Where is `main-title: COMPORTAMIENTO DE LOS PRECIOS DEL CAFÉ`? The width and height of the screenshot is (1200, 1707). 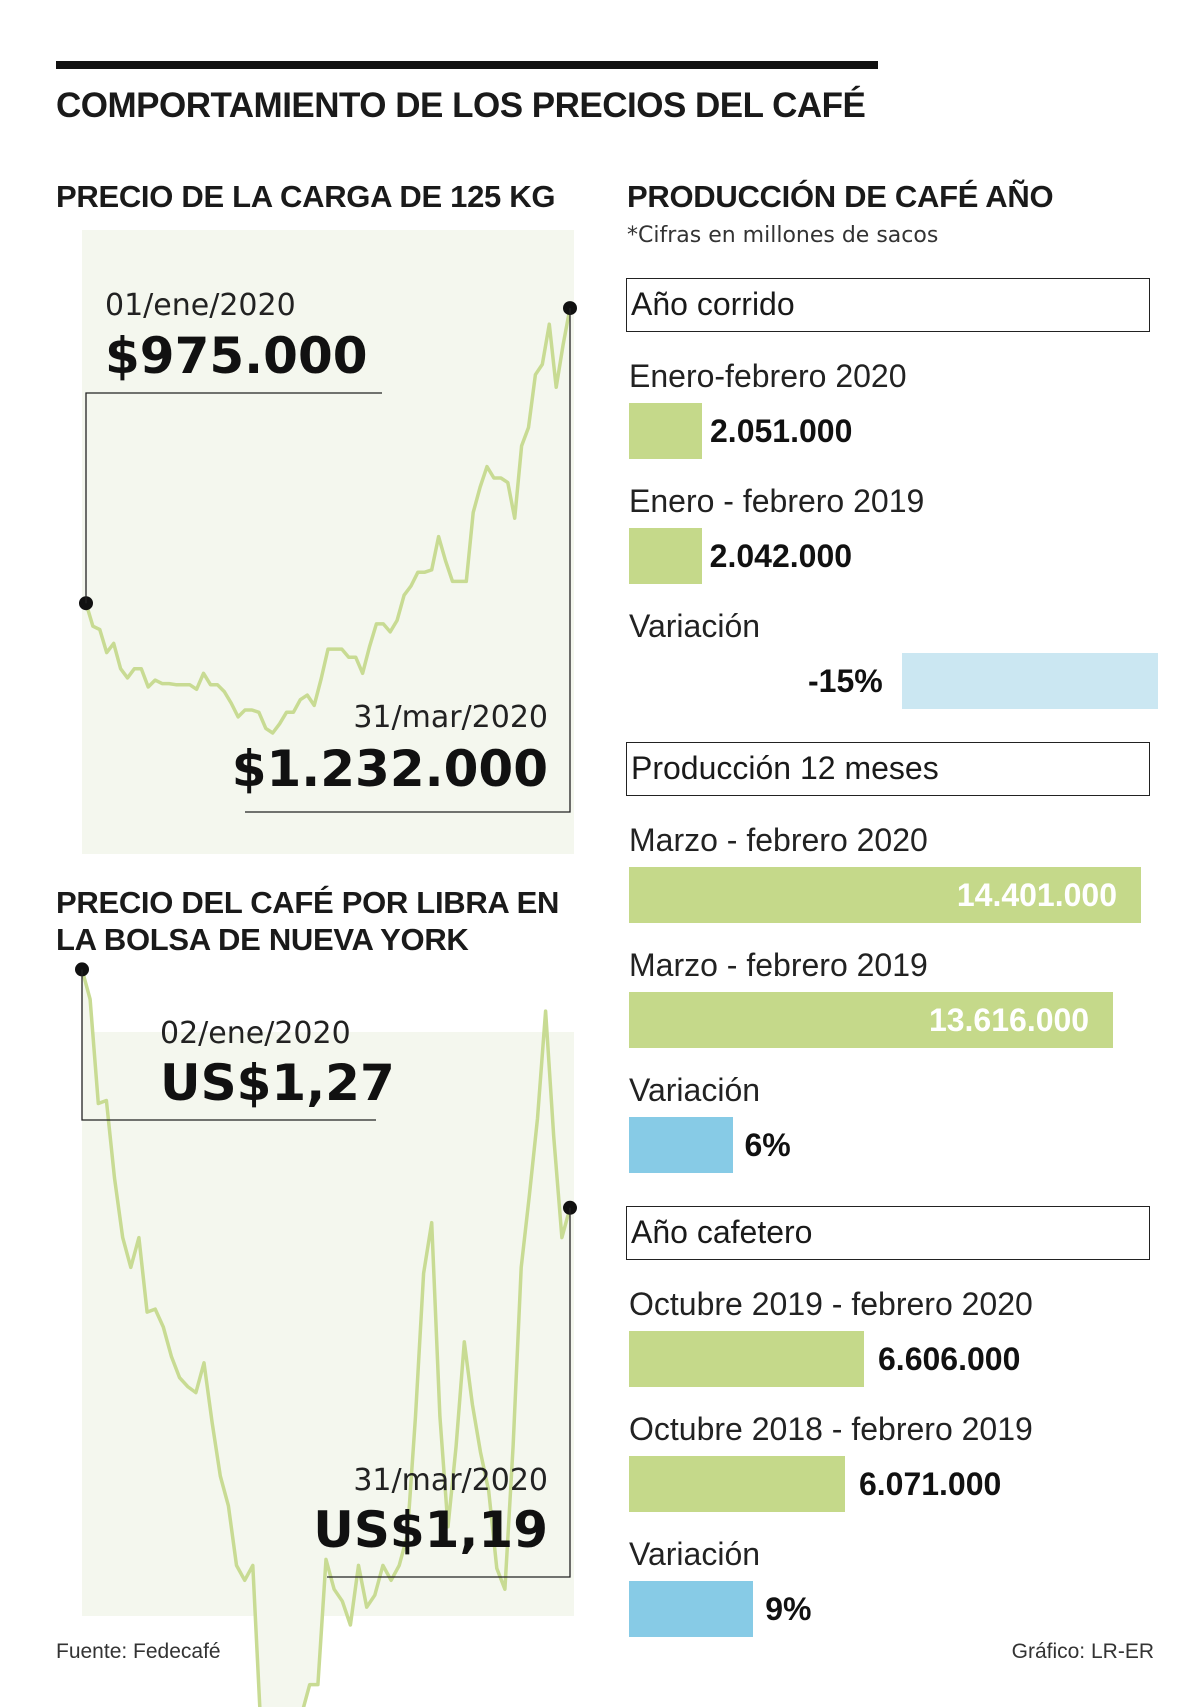 main-title: COMPORTAMIENTO DE LOS PRECIOS DEL CAFÉ is located at coordinates (461, 105).